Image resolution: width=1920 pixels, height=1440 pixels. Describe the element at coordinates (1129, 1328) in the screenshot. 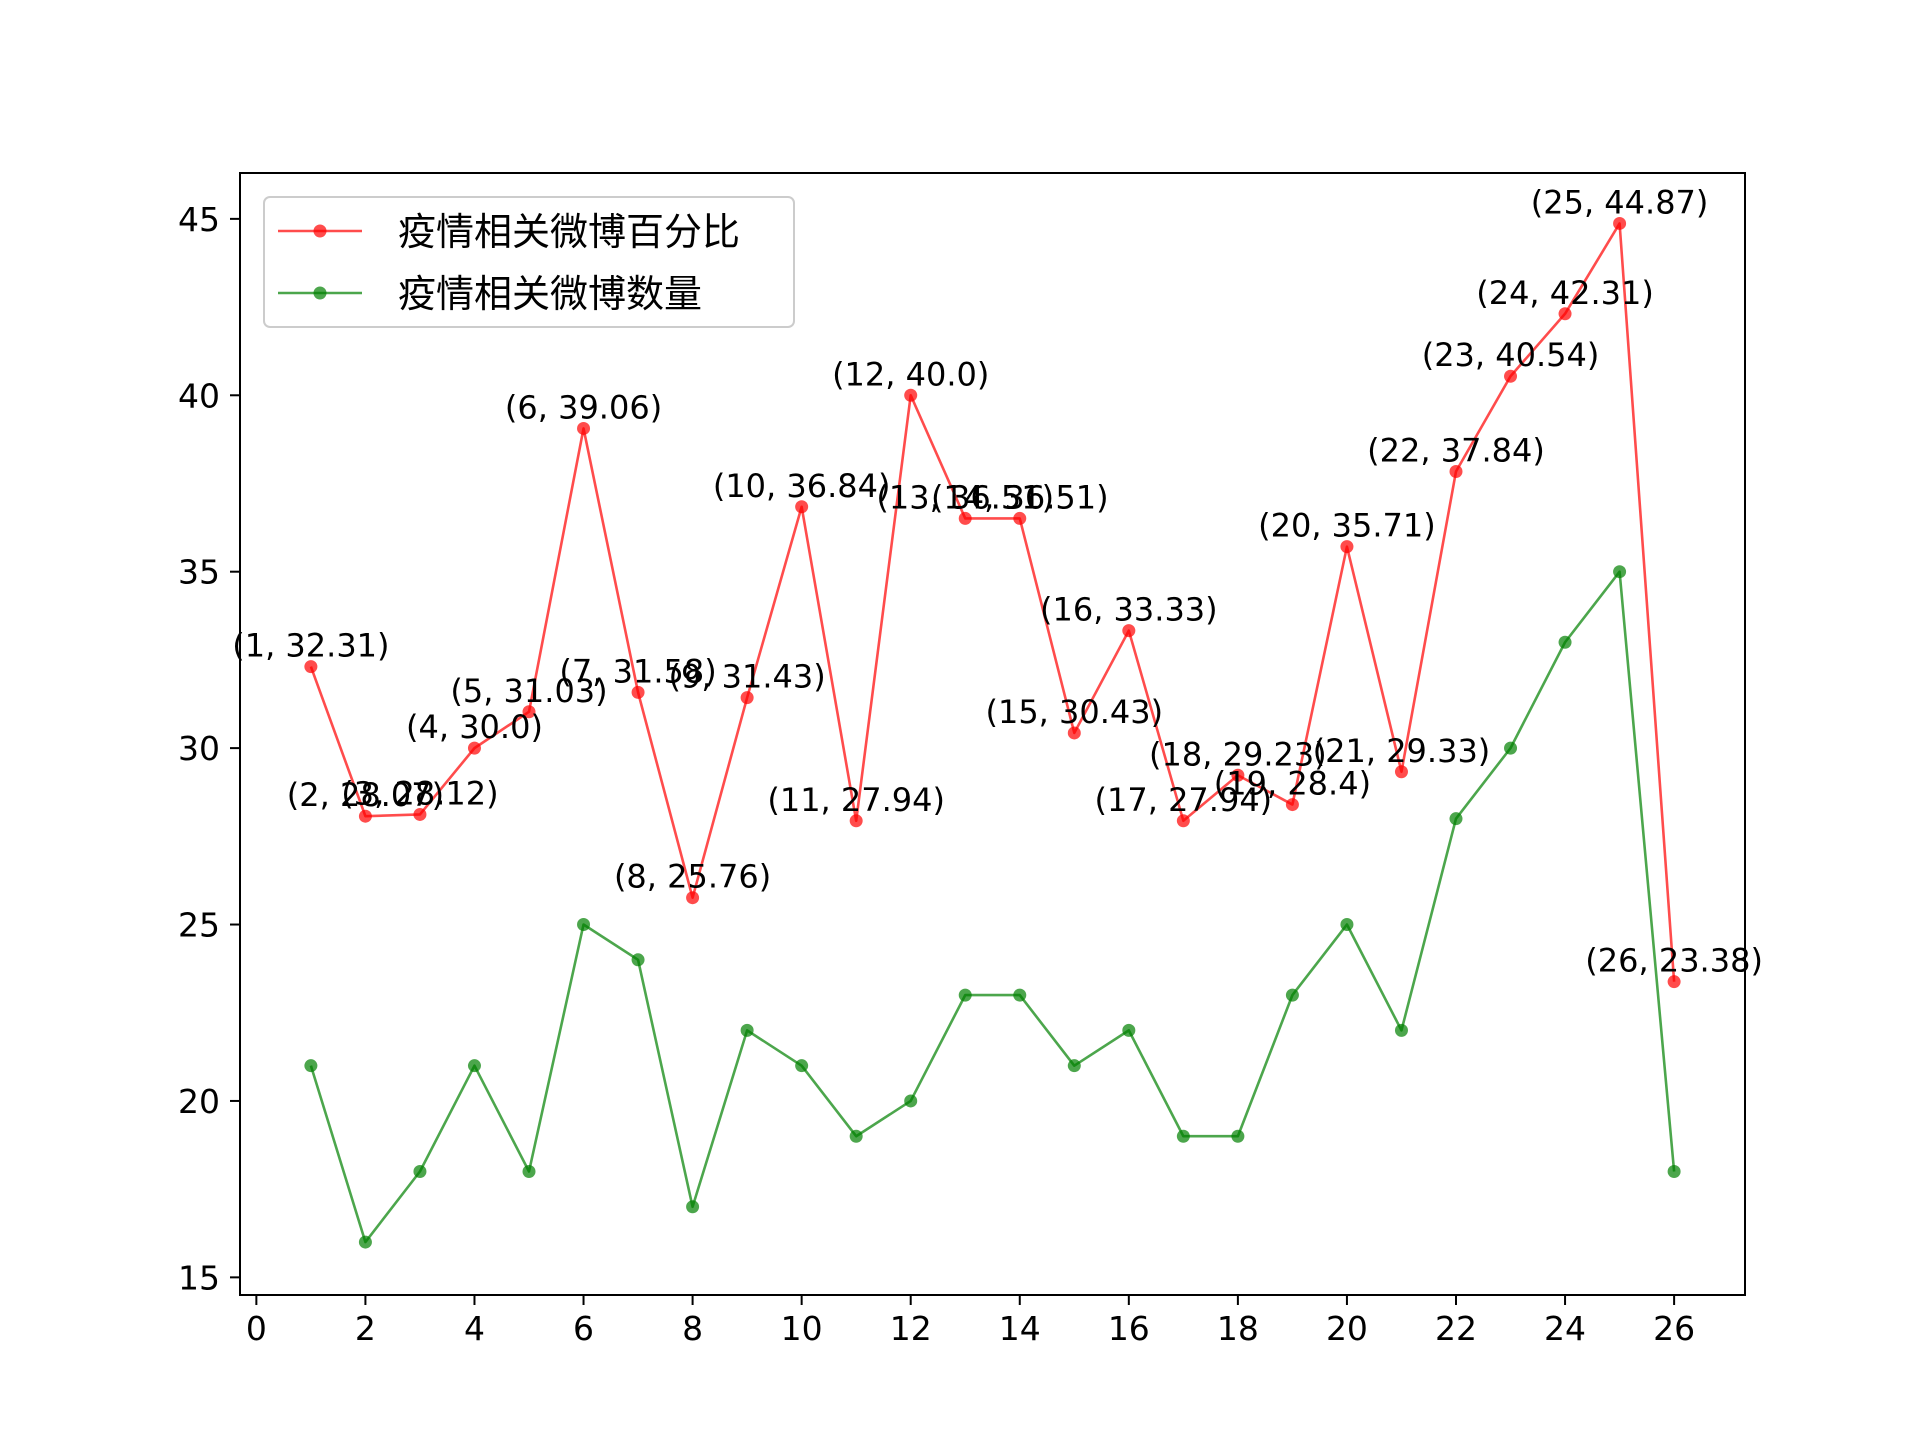

I see `x-tick-label: 16` at that location.